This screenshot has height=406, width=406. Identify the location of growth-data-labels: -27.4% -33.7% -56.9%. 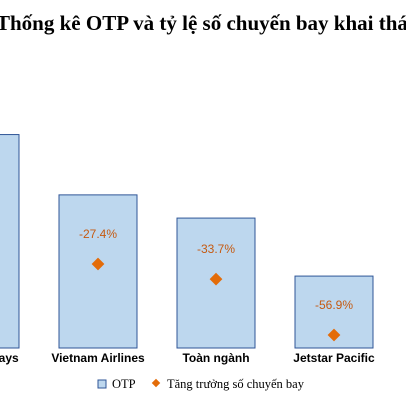
(216, 269).